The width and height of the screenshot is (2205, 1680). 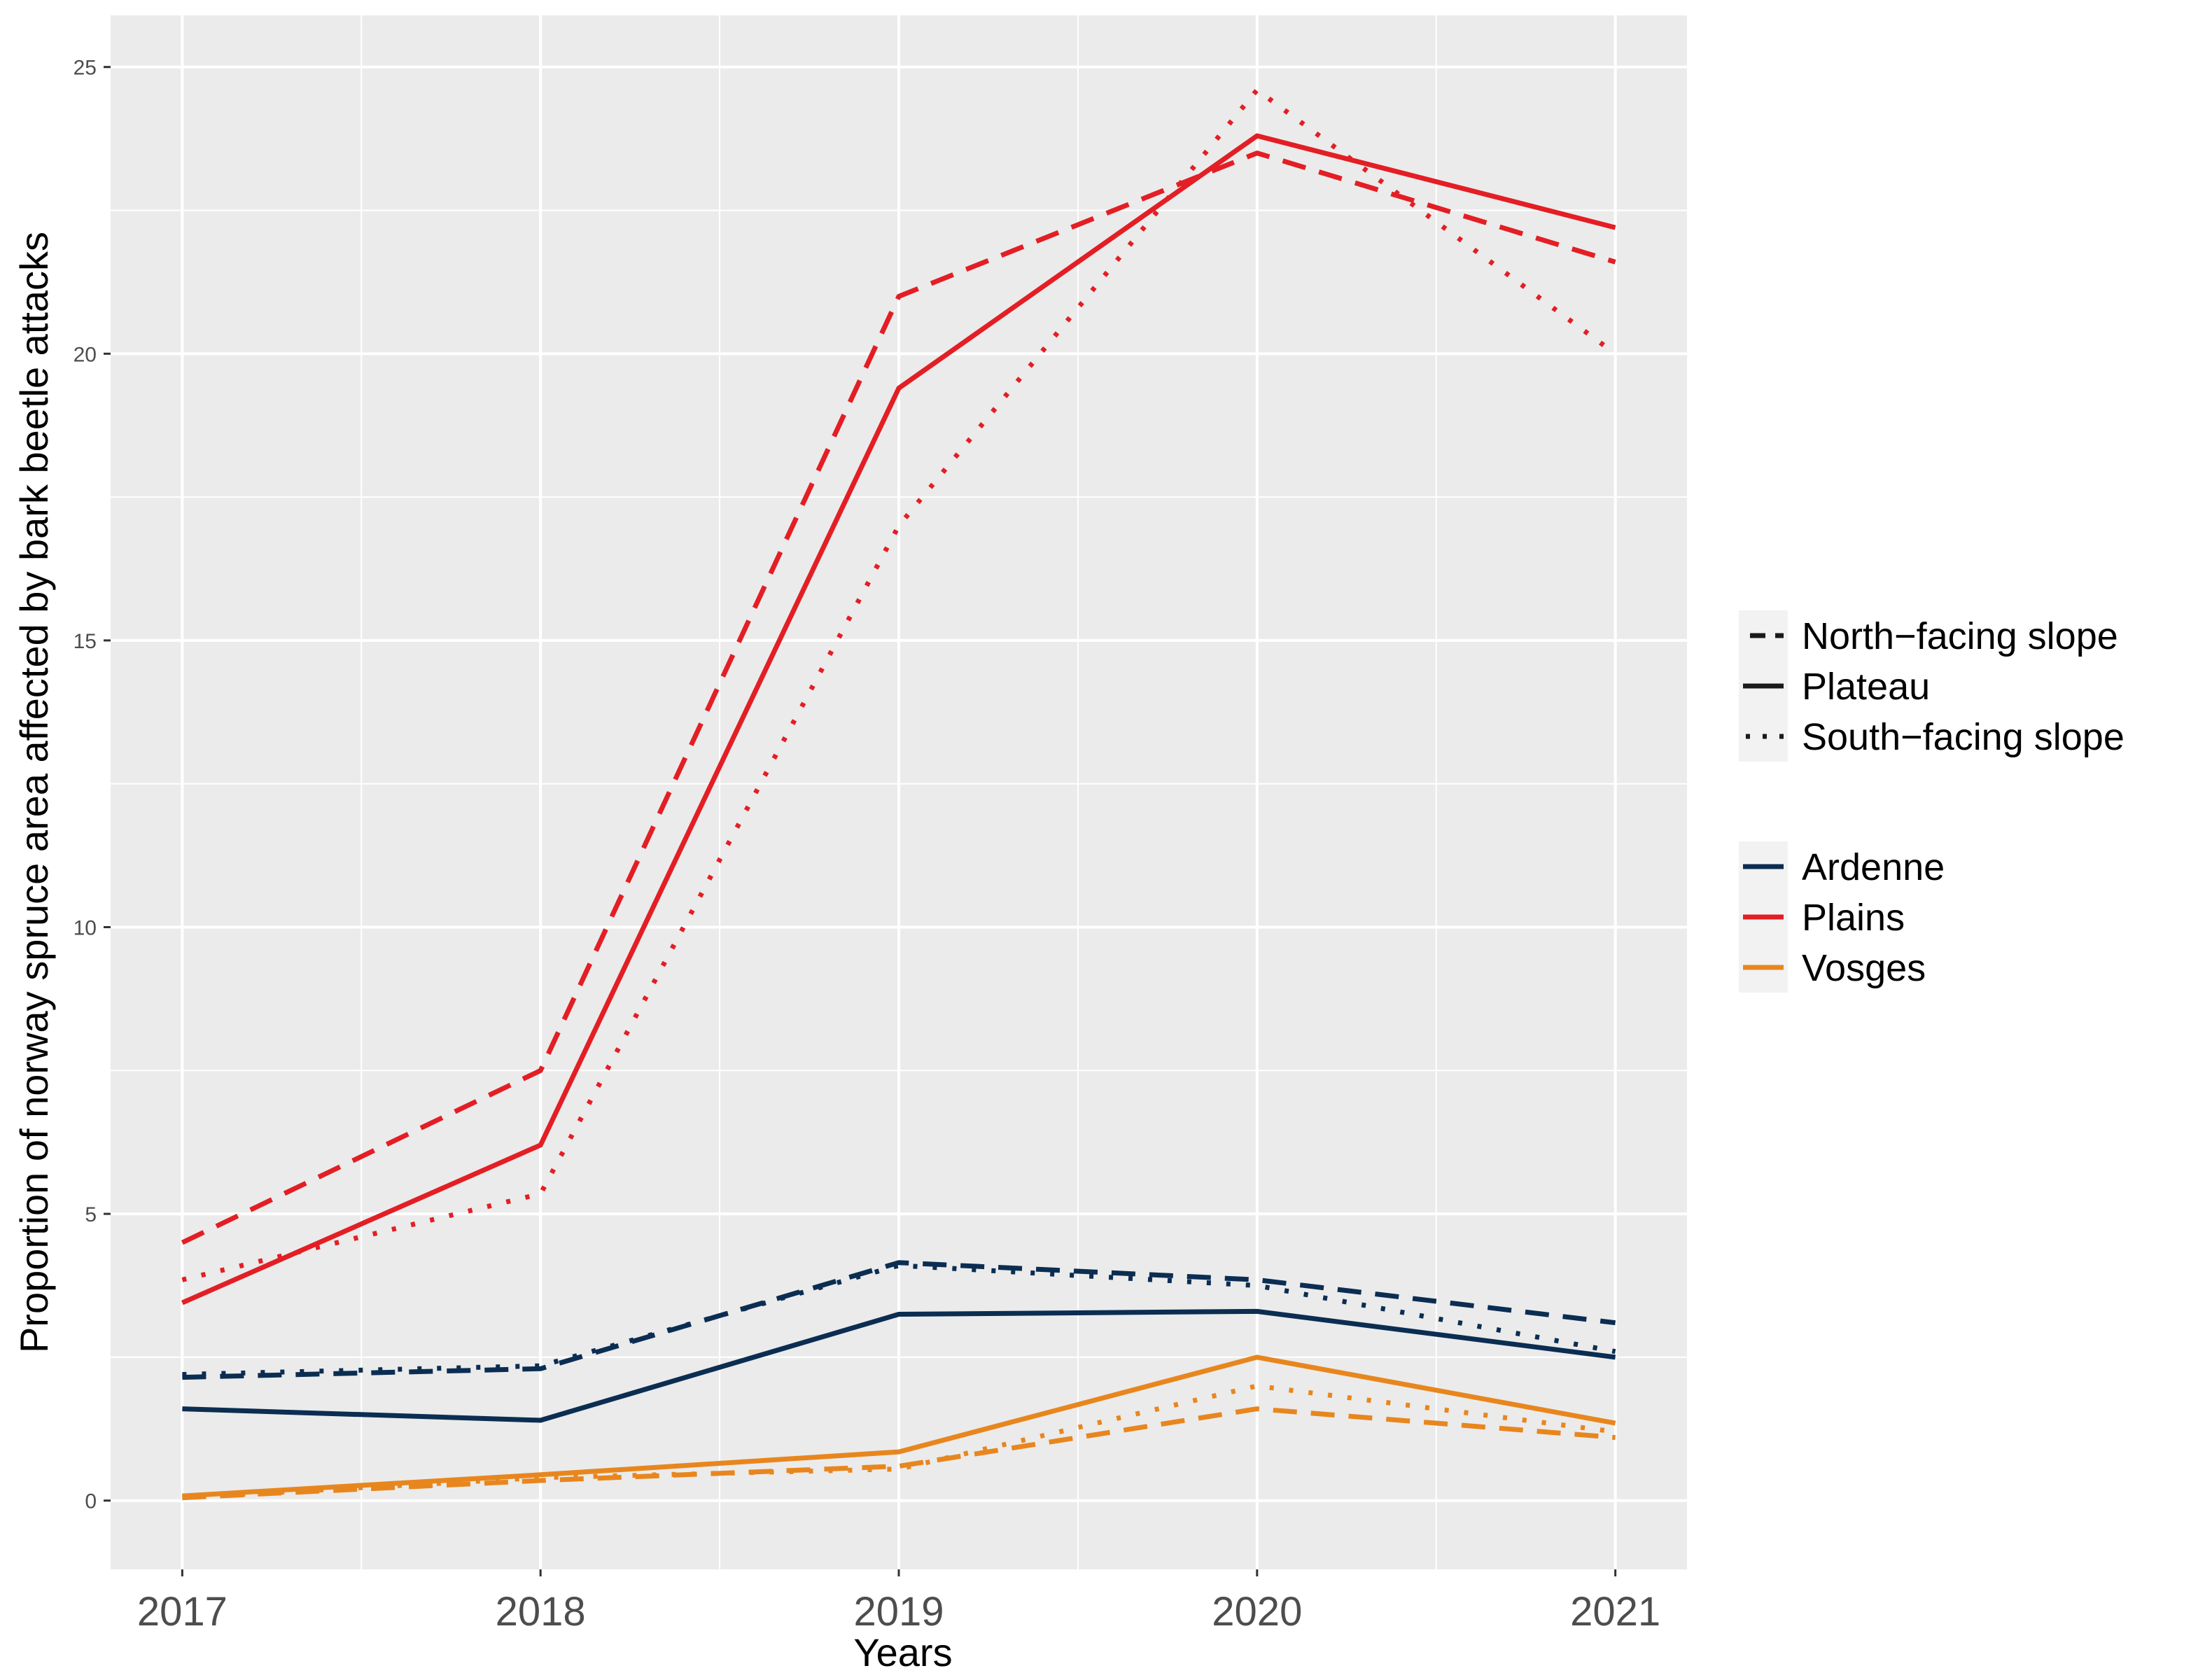 I want to click on series-line-ardenne-dashed, so click(x=899, y=1320).